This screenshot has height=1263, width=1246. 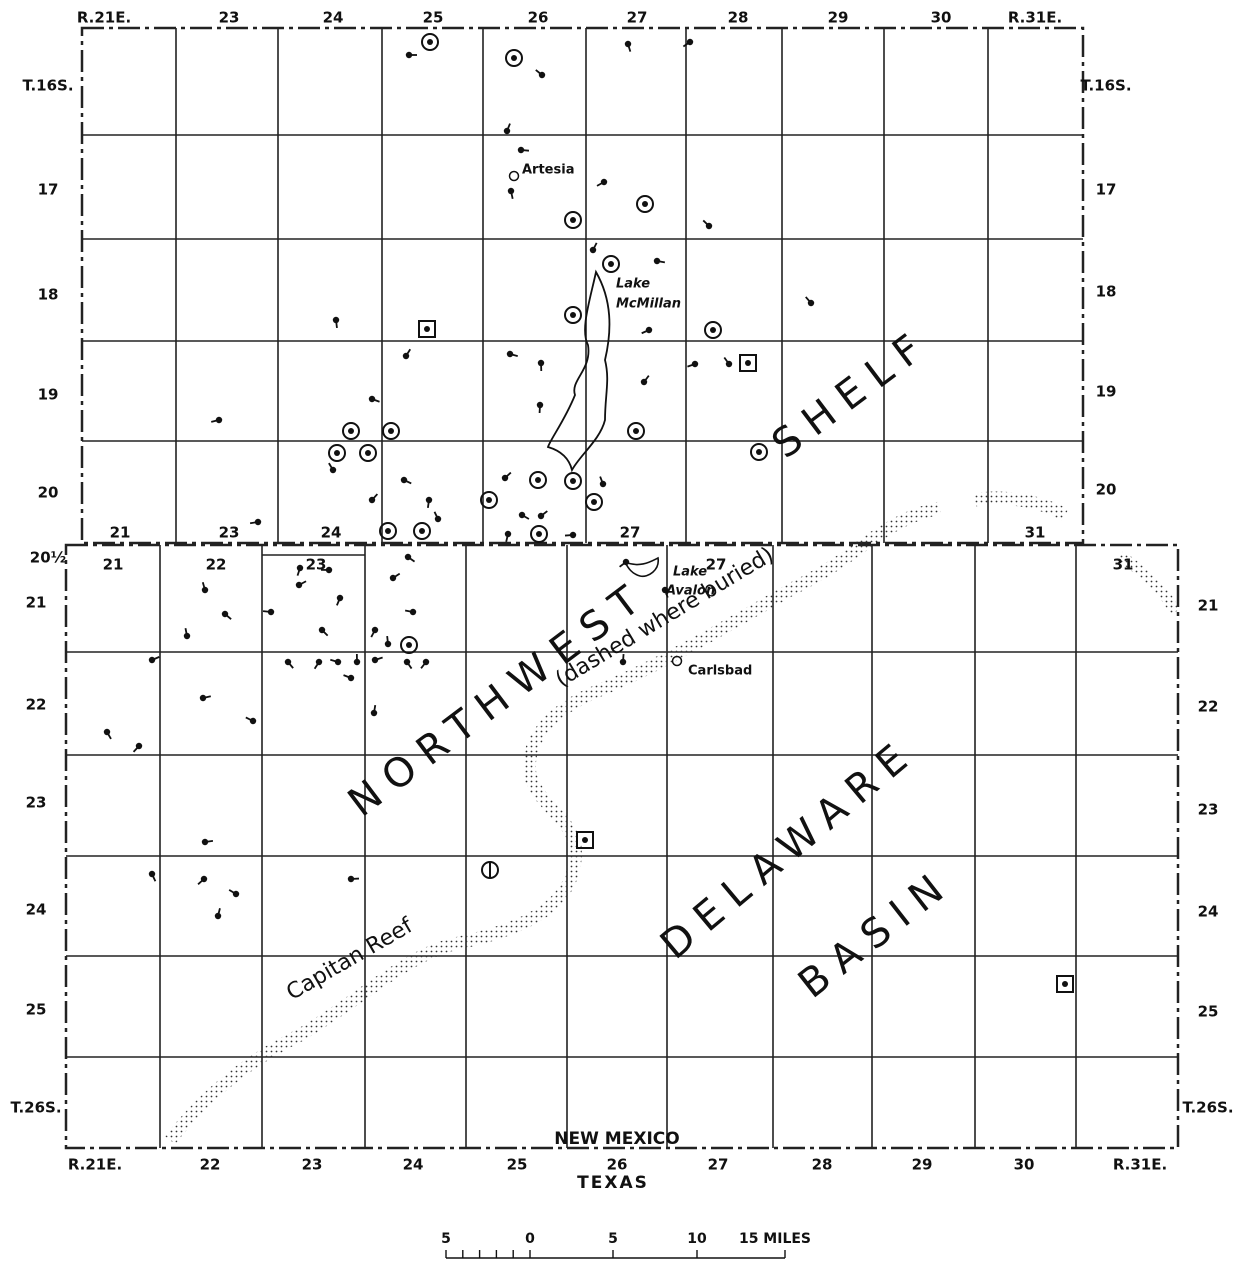 I want to click on grid-label: 29, so click(x=922, y=1165).